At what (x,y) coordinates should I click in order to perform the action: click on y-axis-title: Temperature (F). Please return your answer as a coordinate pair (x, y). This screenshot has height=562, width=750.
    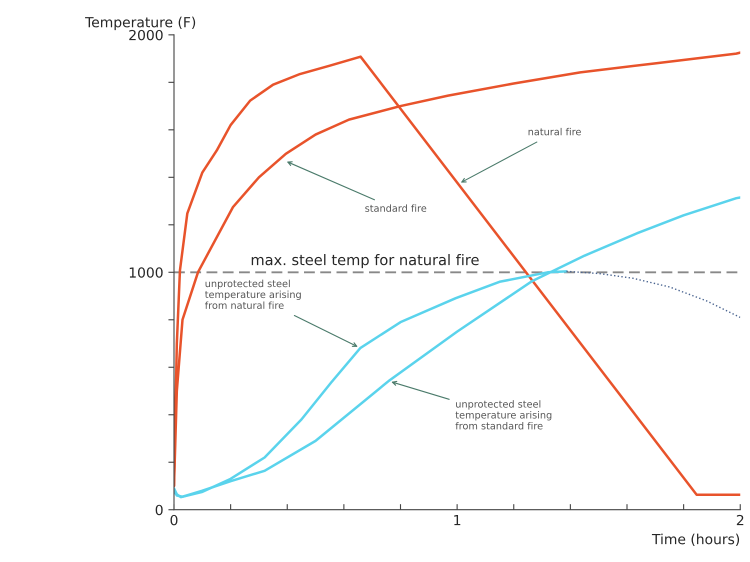
    Looking at the image, I should click on (140, 23).